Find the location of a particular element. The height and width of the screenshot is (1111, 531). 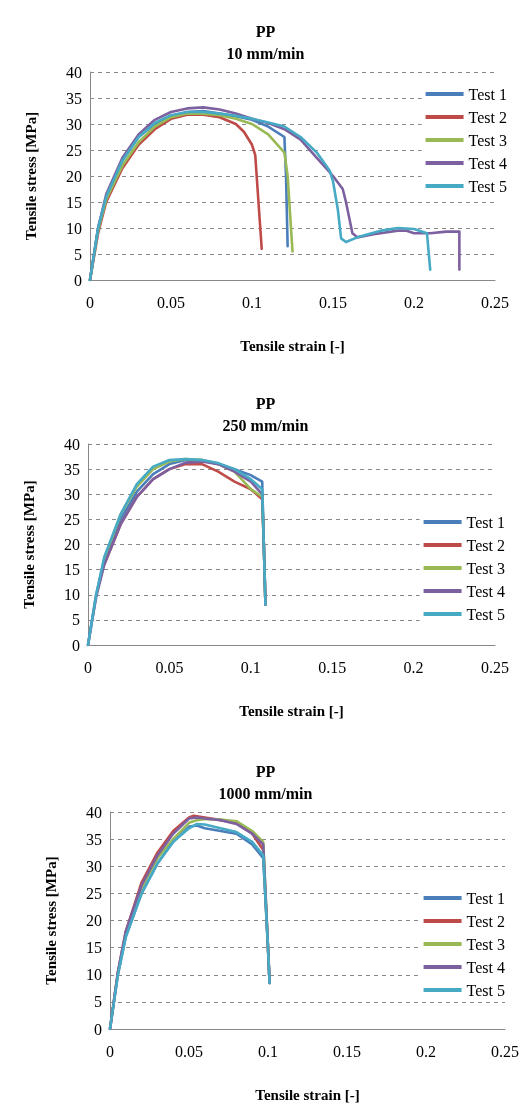

x-tick-label: 0 is located at coordinates (110, 1051).